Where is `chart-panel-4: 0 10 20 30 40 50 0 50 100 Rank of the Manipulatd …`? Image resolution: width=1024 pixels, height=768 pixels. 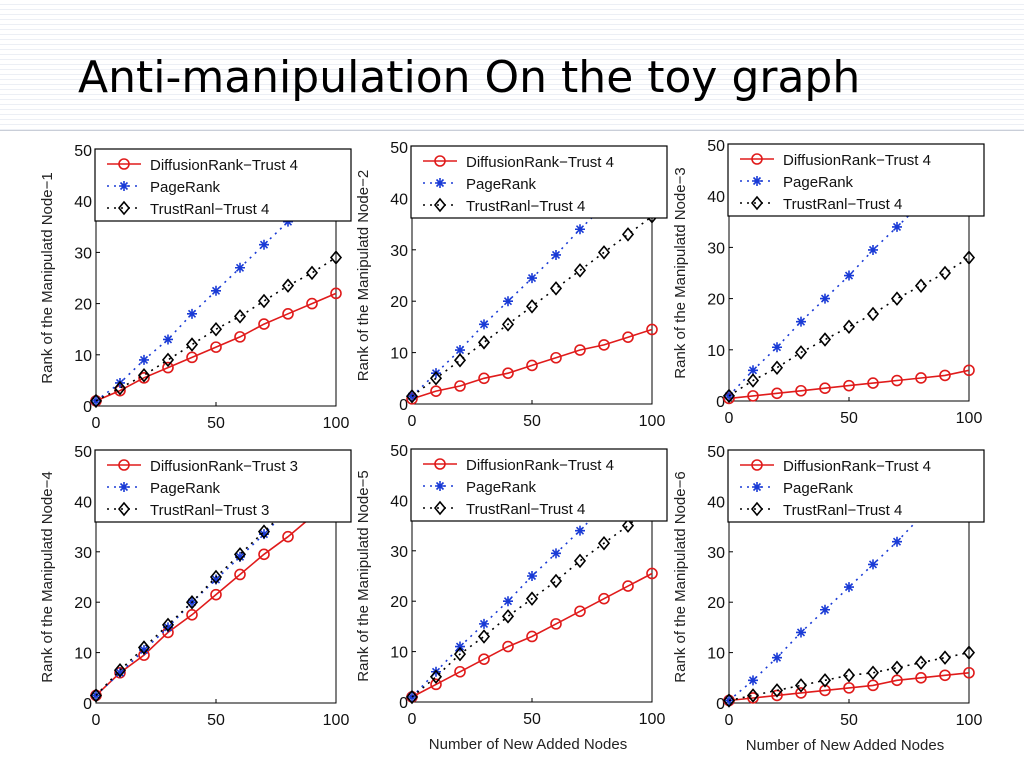 chart-panel-4: 0 10 20 30 40 50 0 50 100 Rank of the Manipulatd … is located at coordinates (195, 586).